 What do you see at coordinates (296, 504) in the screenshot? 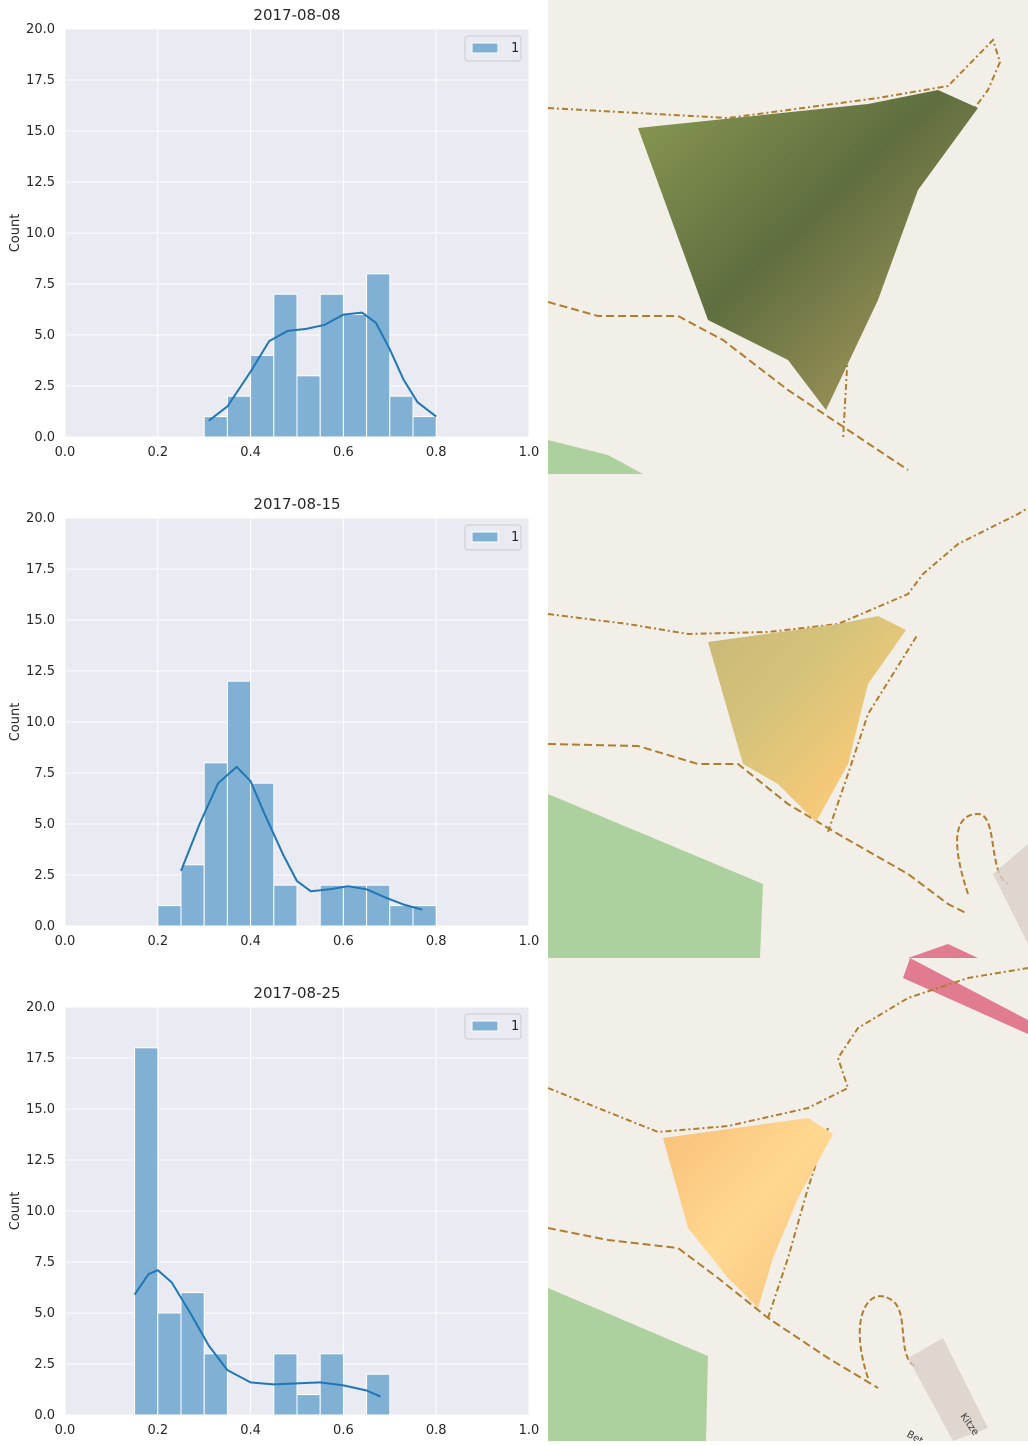
I see `chart-title: 2017-08-15` at bounding box center [296, 504].